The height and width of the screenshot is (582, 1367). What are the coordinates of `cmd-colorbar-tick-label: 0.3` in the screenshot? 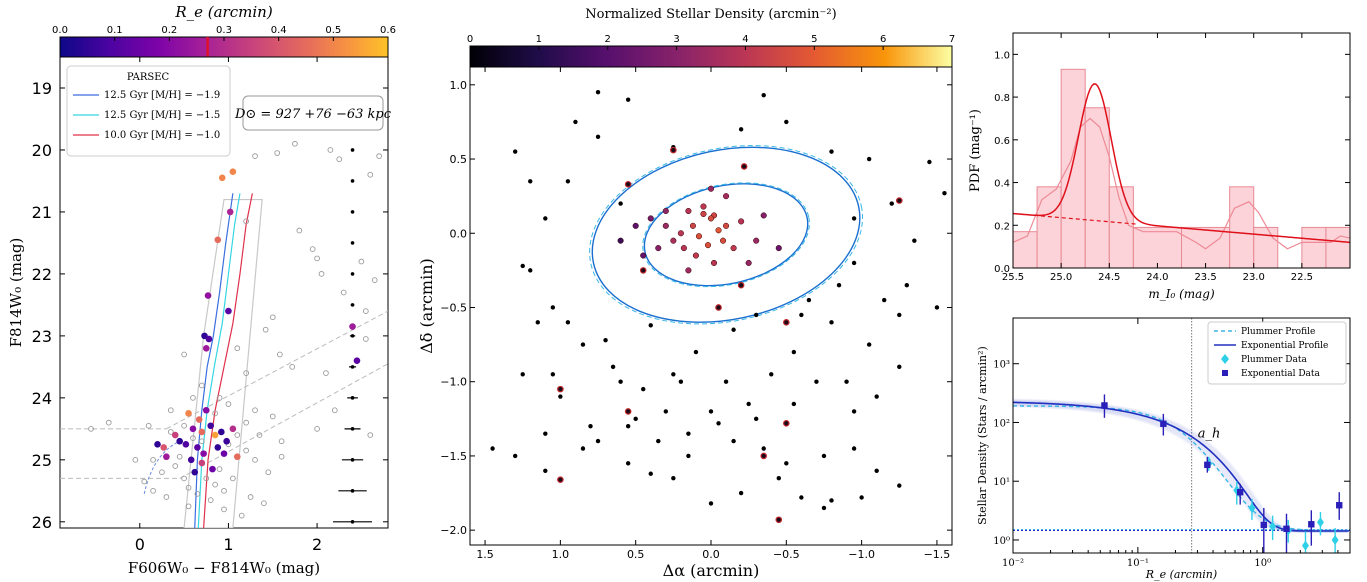 It's located at (224, 30).